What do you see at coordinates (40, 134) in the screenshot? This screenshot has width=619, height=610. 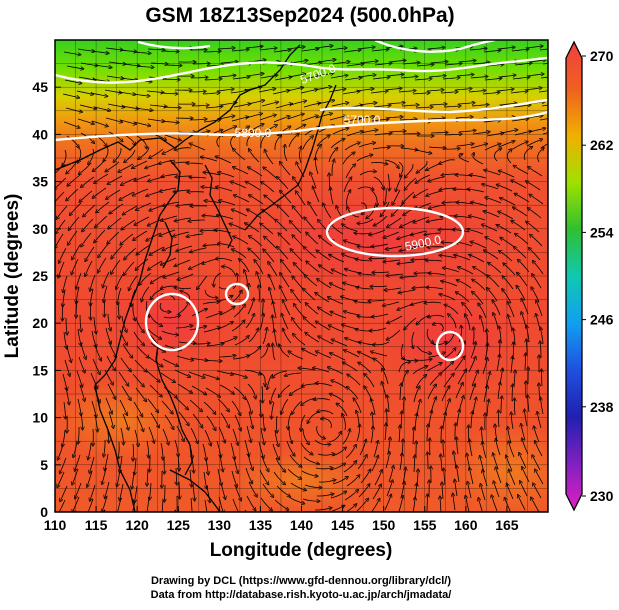 I see `y-tick-label: 40` at bounding box center [40, 134].